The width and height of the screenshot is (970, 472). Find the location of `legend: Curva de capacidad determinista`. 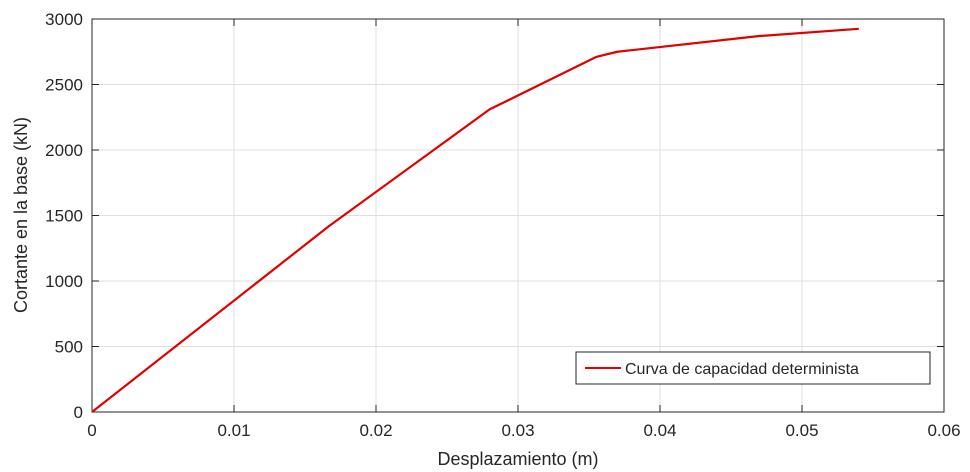

legend: Curva de capacidad determinista is located at coordinates (753, 368).